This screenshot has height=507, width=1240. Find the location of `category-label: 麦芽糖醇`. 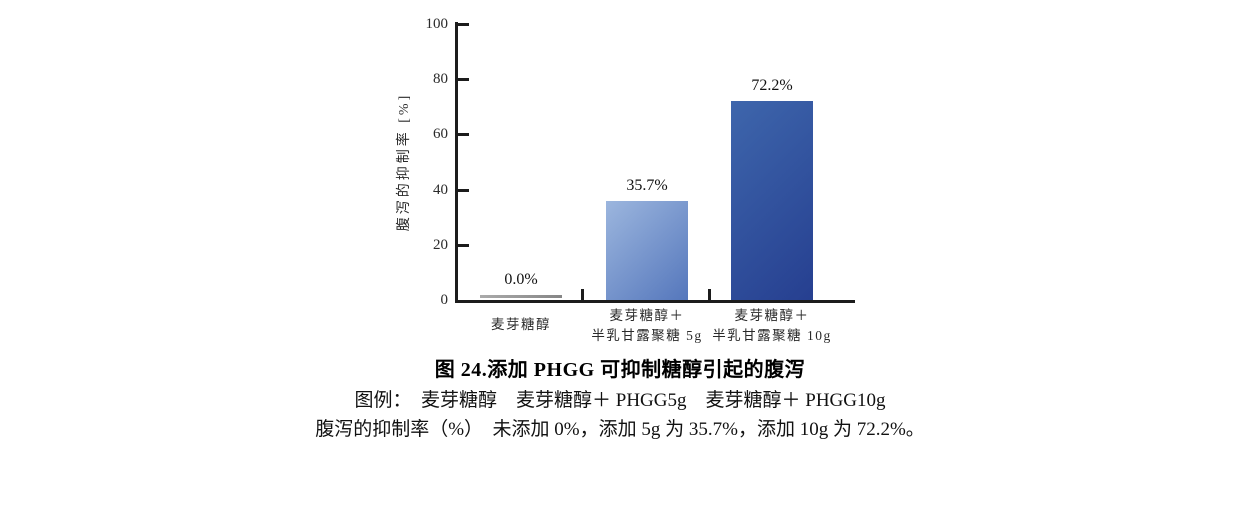

category-label: 麦芽糖醇 is located at coordinates (521, 320).